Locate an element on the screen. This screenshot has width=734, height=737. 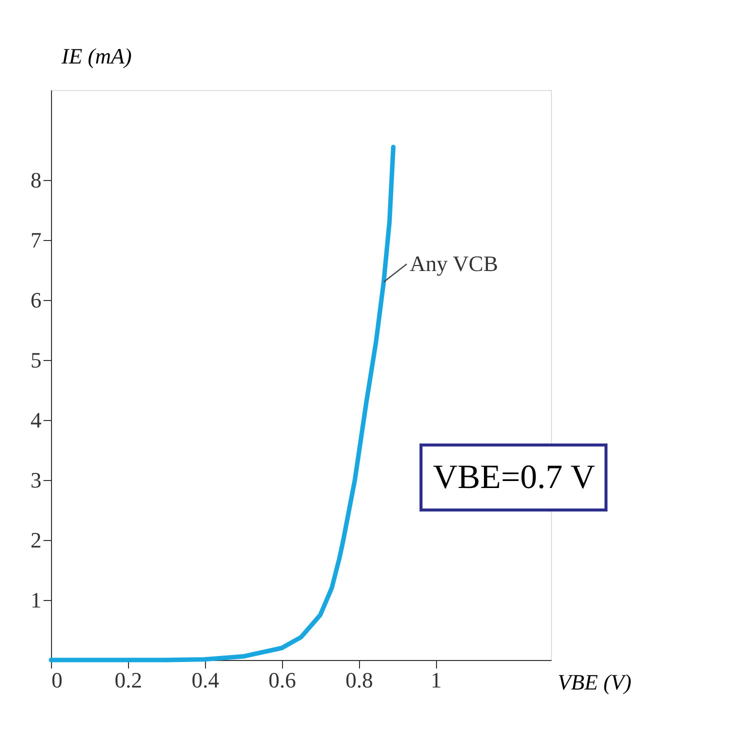
x-axis-title: VBE (V) is located at coordinates (595, 682).